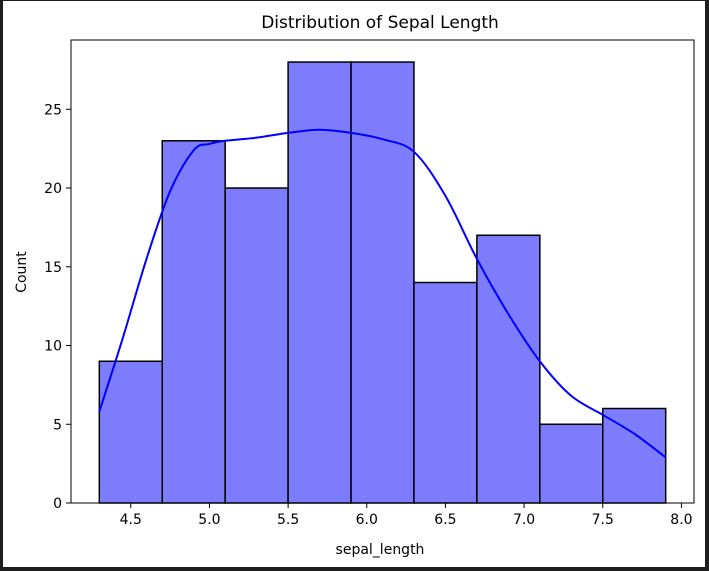  Describe the element at coordinates (57, 307) in the screenshot. I see `y-axis-ticks: 0 5 10 15 20 25` at that location.